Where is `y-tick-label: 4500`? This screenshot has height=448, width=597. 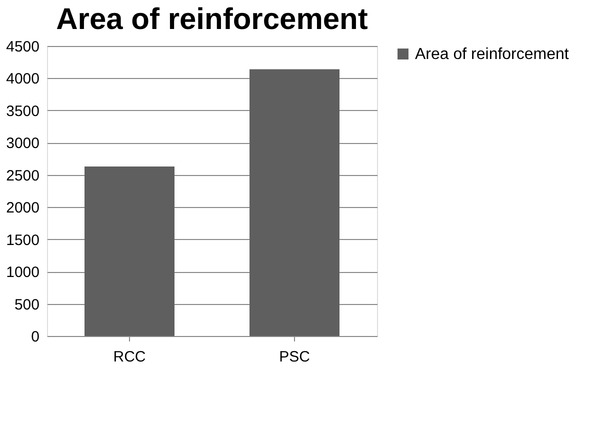
y-tick-label: 4500 is located at coordinates (23, 47).